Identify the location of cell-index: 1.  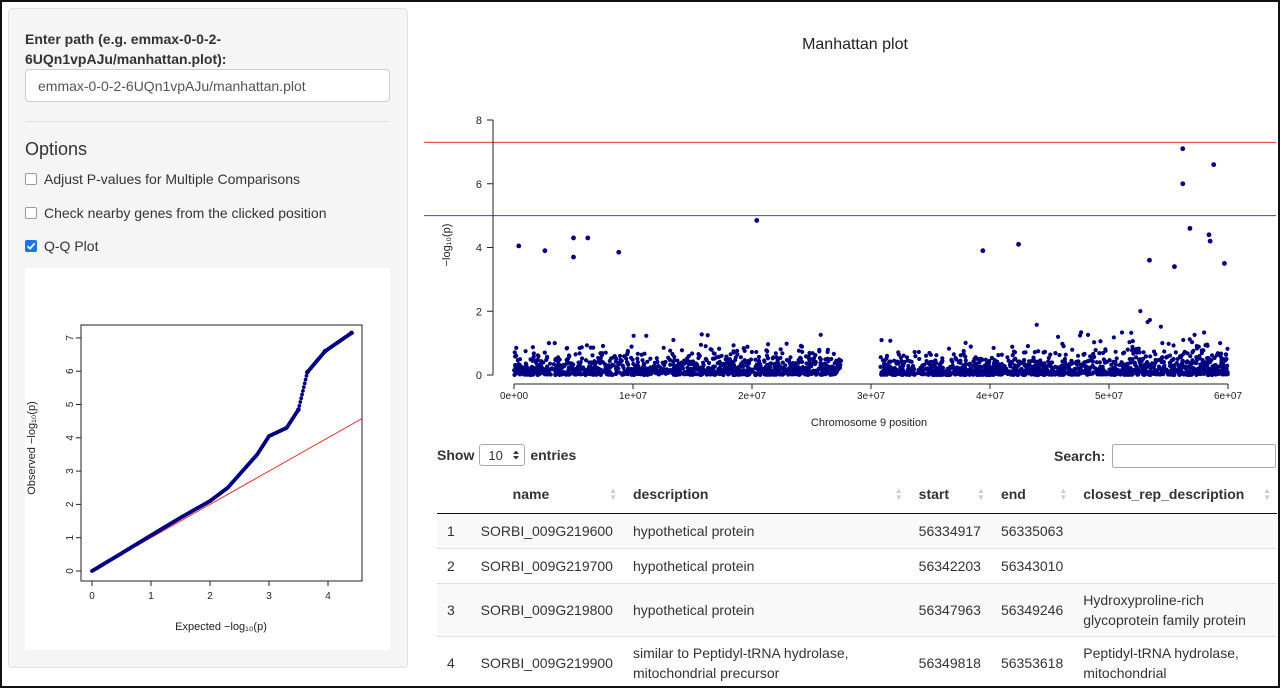
(454, 530).